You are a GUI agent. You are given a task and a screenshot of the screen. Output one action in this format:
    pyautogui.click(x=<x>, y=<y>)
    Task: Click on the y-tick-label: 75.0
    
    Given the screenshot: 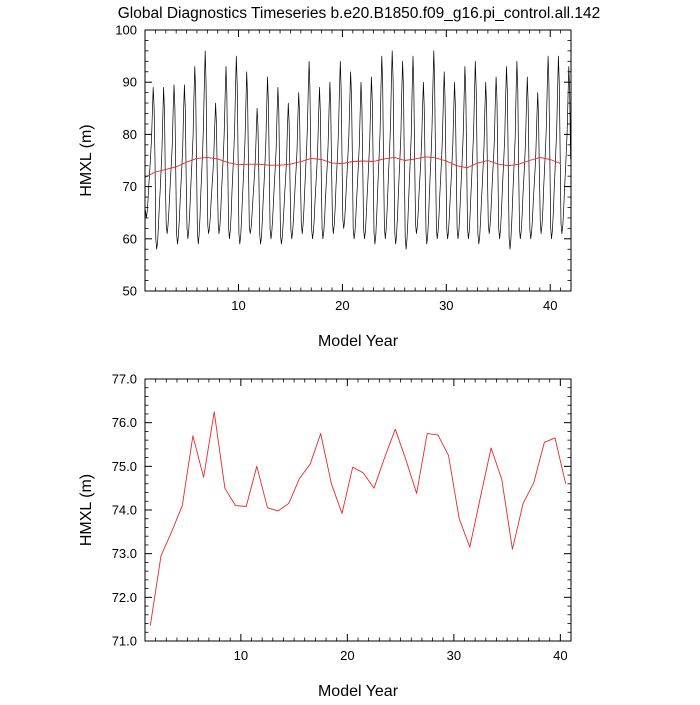 What is the action you would take?
    pyautogui.click(x=124, y=466)
    